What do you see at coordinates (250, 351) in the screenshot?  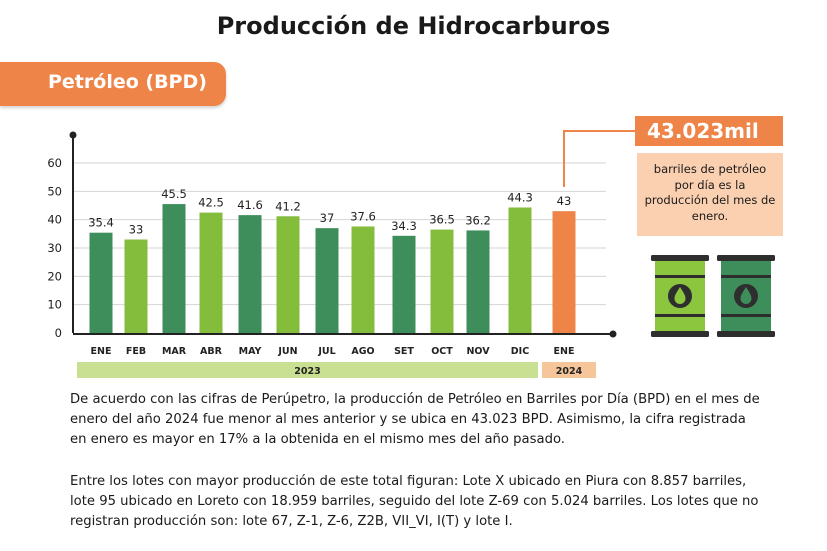 I see `x-tick-label: MAY` at bounding box center [250, 351].